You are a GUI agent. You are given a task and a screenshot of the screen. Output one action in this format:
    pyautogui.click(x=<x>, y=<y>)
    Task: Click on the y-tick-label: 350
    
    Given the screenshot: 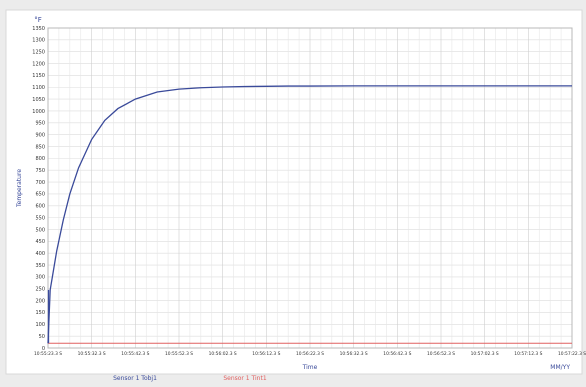 What is the action you would take?
    pyautogui.click(x=40, y=266)
    